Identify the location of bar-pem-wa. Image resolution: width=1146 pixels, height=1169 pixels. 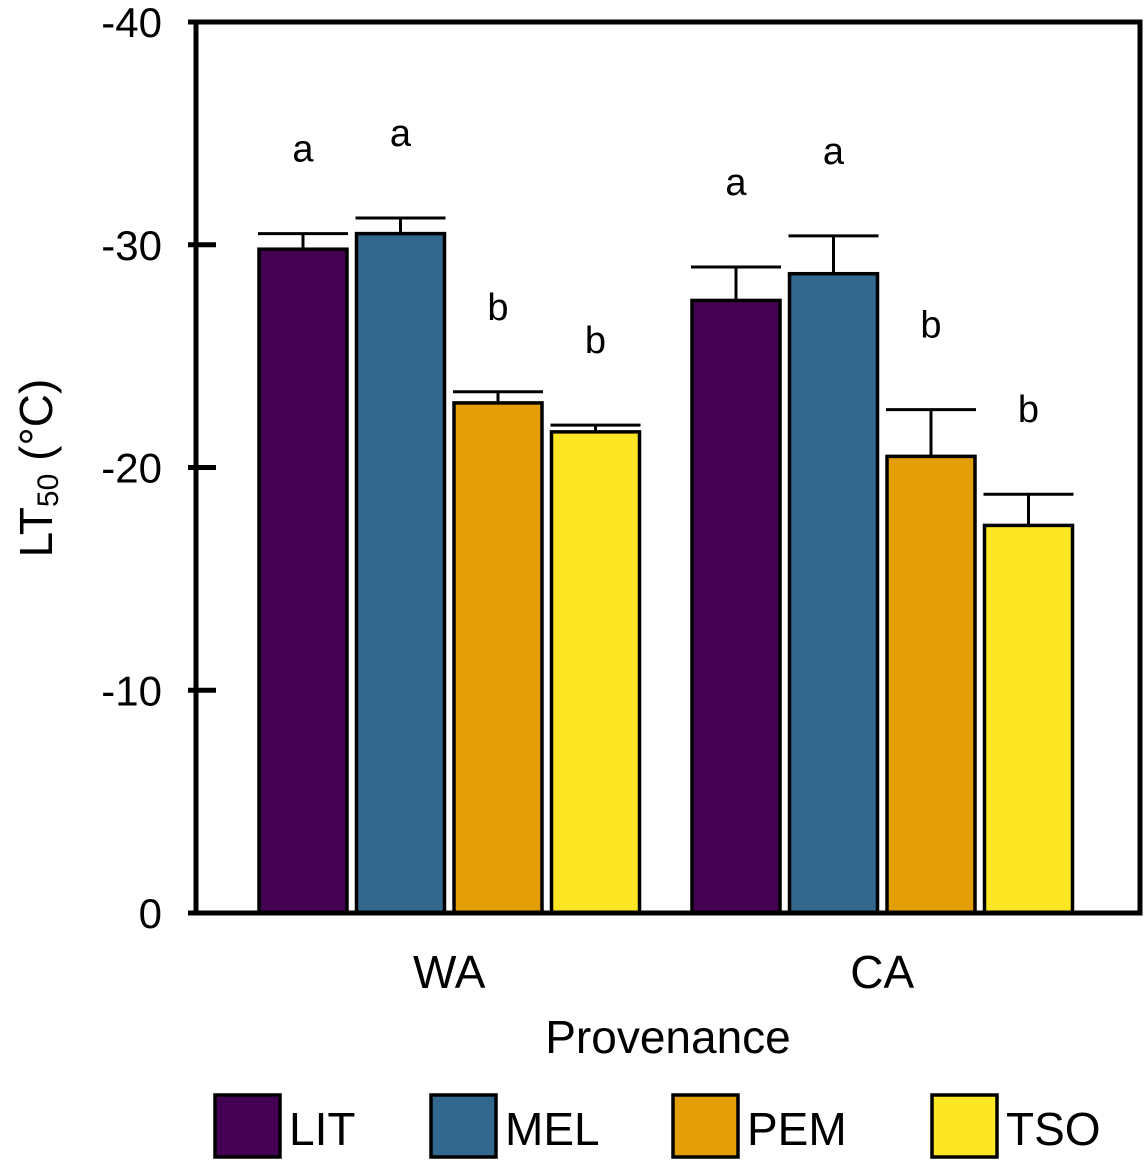
(498, 658).